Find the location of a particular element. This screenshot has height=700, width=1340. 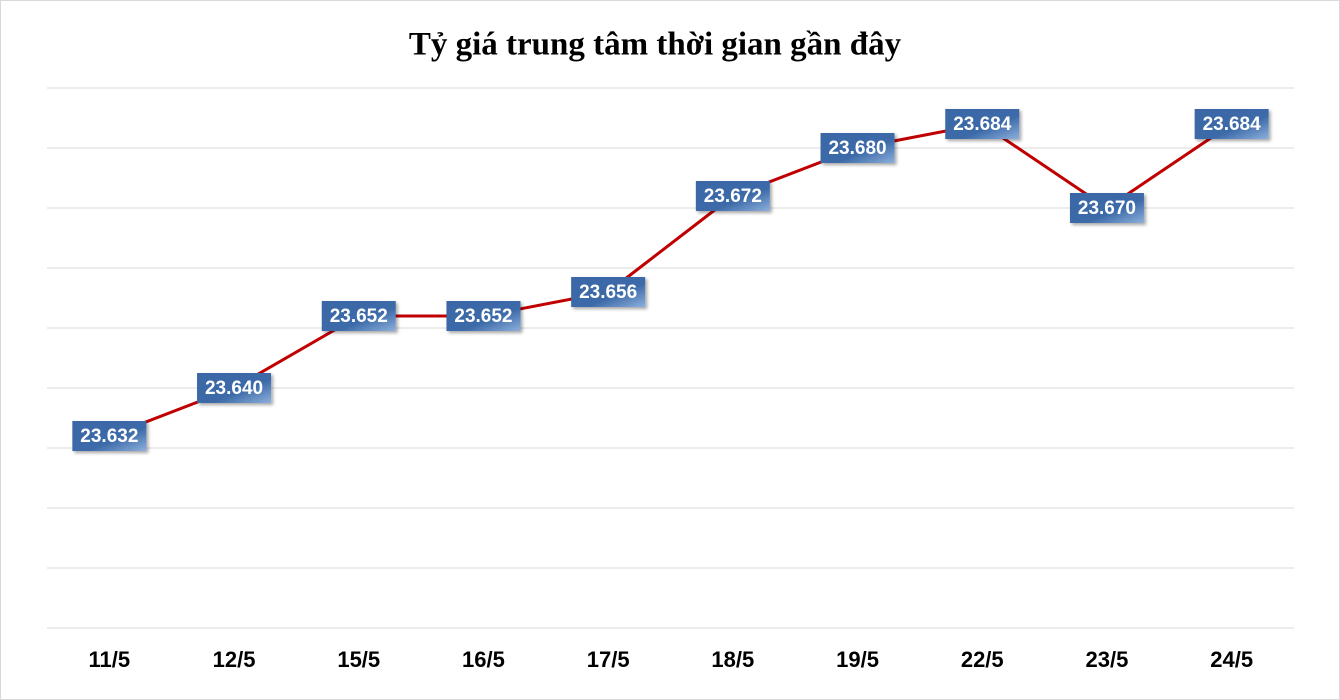

x-tick-label: 12/5 is located at coordinates (234, 659).